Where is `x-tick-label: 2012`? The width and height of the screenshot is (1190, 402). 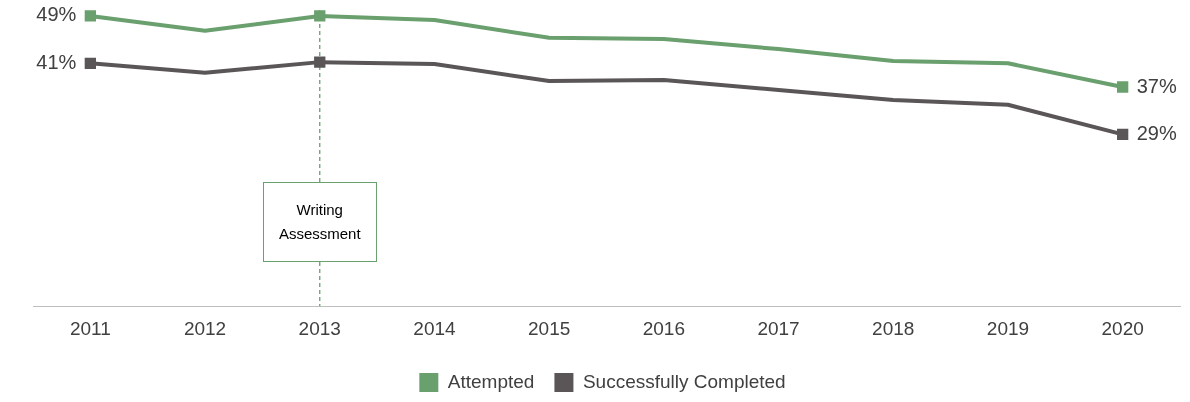 x-tick-label: 2012 is located at coordinates (205, 328).